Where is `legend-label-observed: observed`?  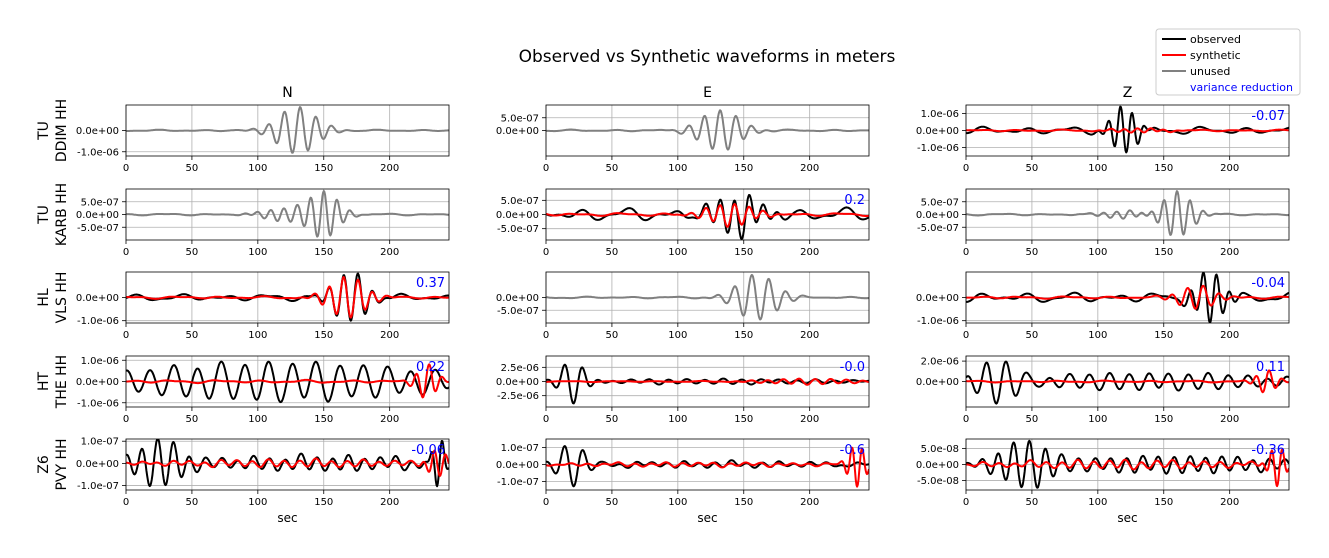
legend-label-observed: observed is located at coordinates (1215, 39).